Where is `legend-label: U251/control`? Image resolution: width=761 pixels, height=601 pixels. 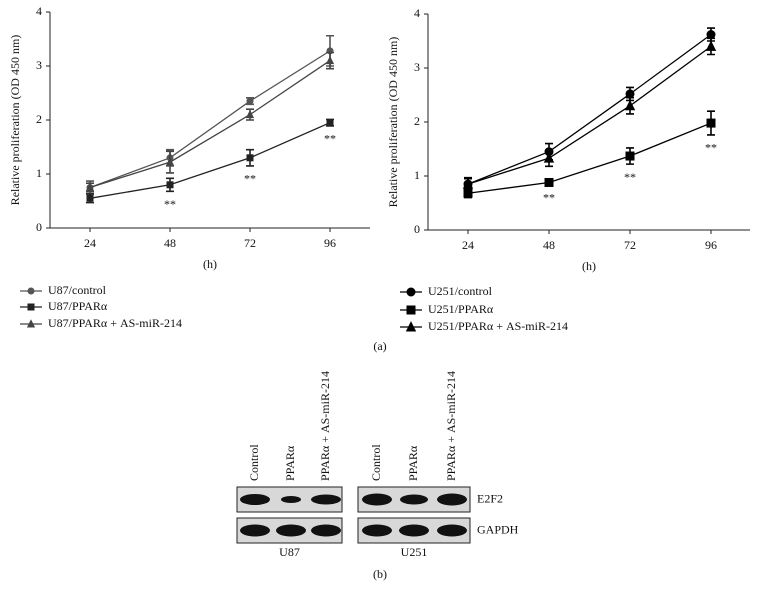
legend-label: U251/control is located at coordinates (460, 291).